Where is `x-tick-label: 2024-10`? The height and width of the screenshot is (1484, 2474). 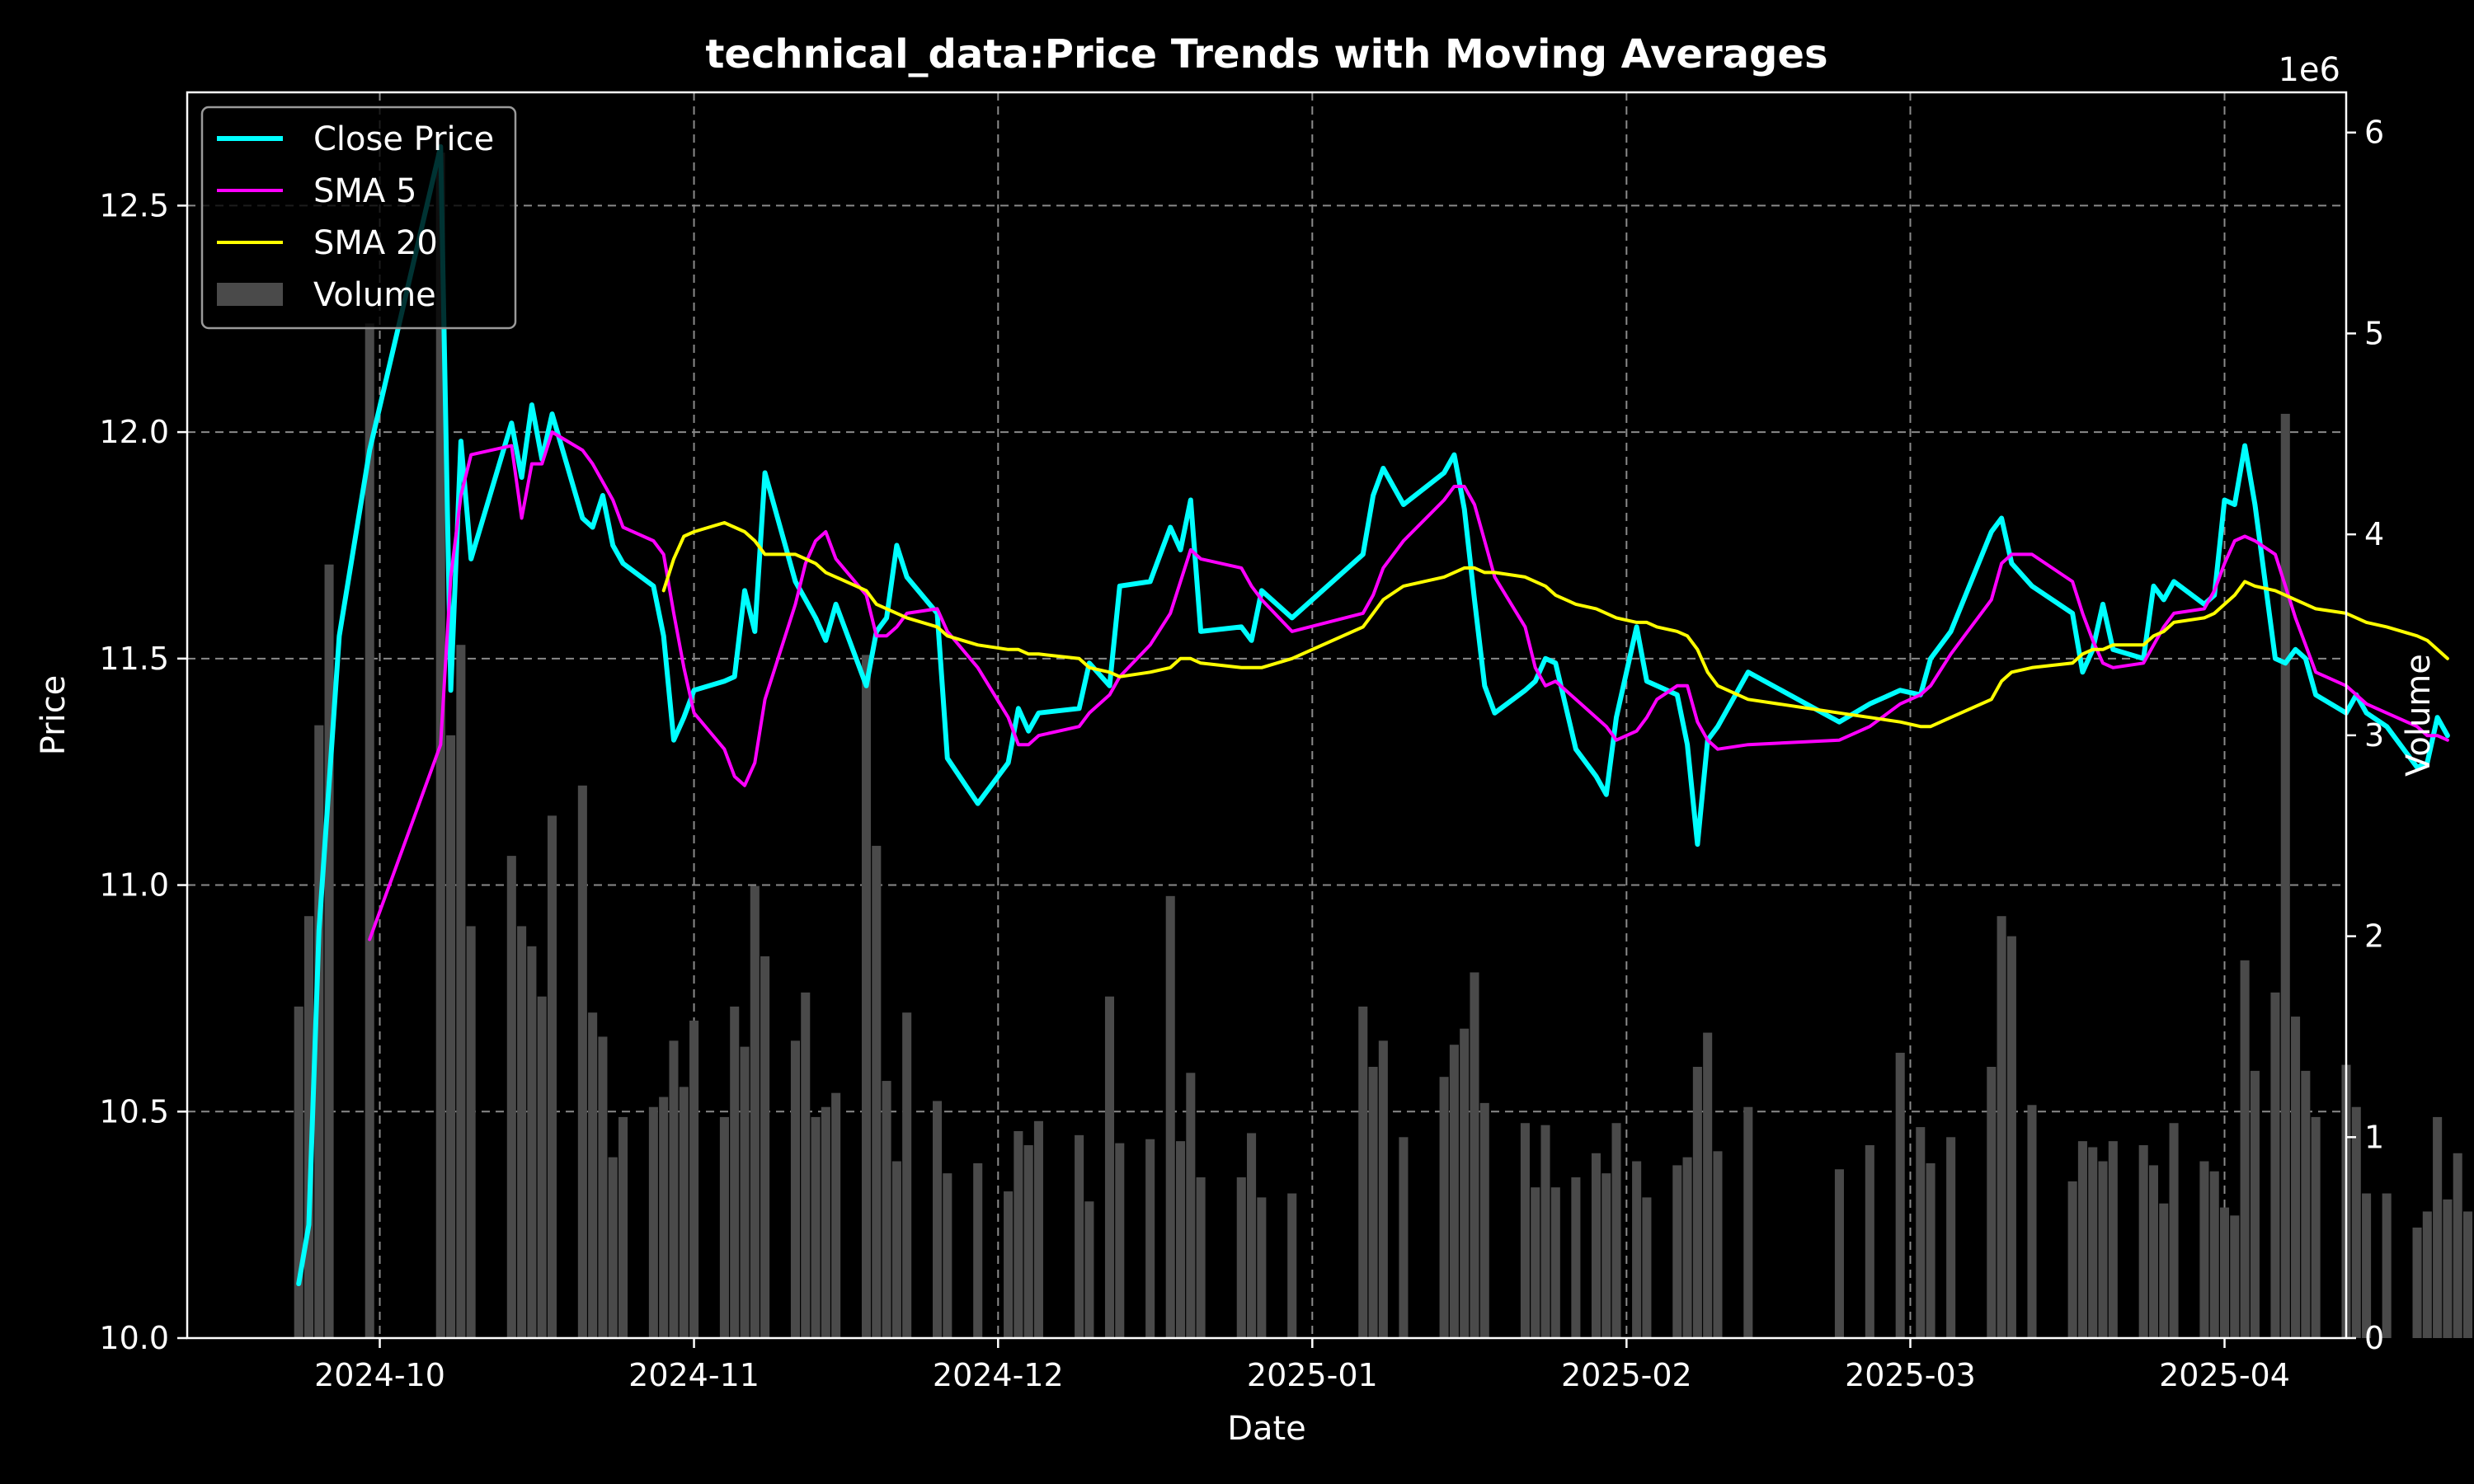
x-tick-label: 2024-10 is located at coordinates (379, 1375).